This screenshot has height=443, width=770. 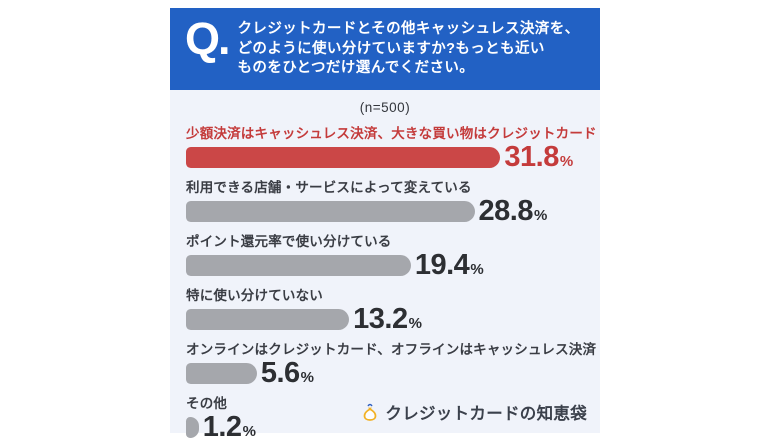 I want to click on bar-value: 1.2%, so click(x=229, y=427).